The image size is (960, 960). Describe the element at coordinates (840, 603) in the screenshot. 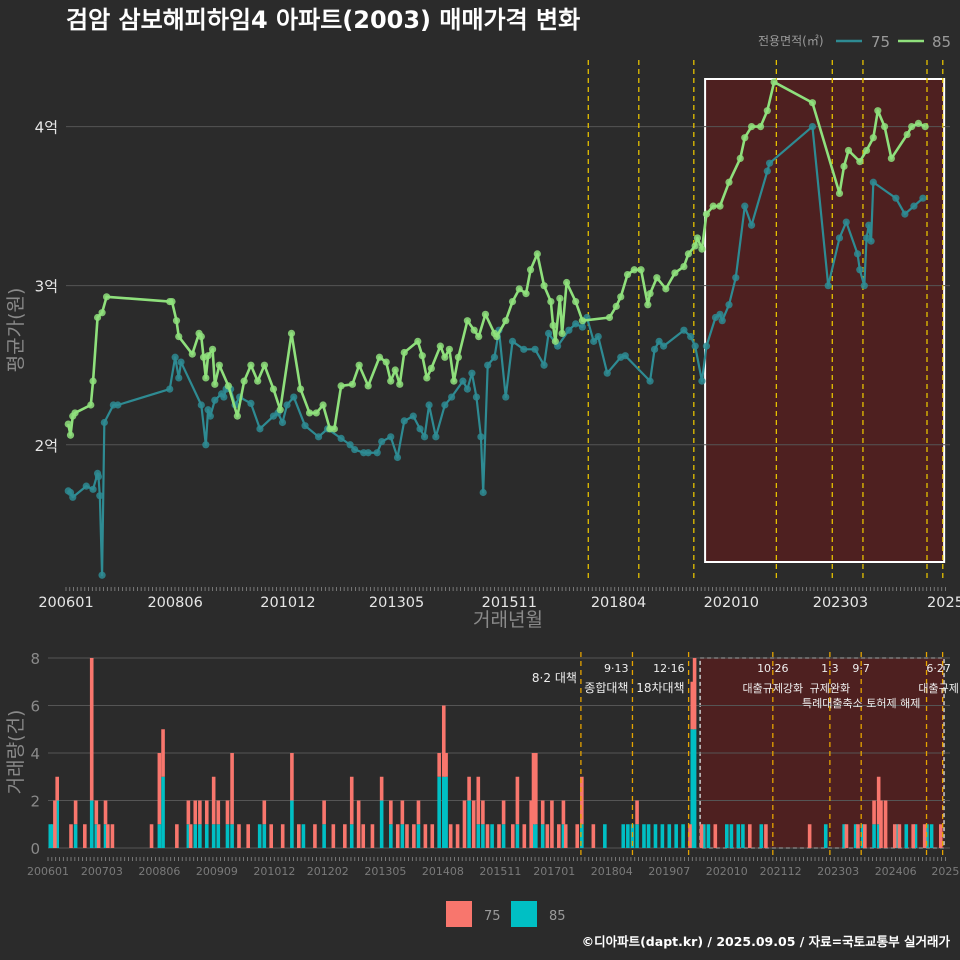

I see `price-x-tick-label: 202303` at that location.